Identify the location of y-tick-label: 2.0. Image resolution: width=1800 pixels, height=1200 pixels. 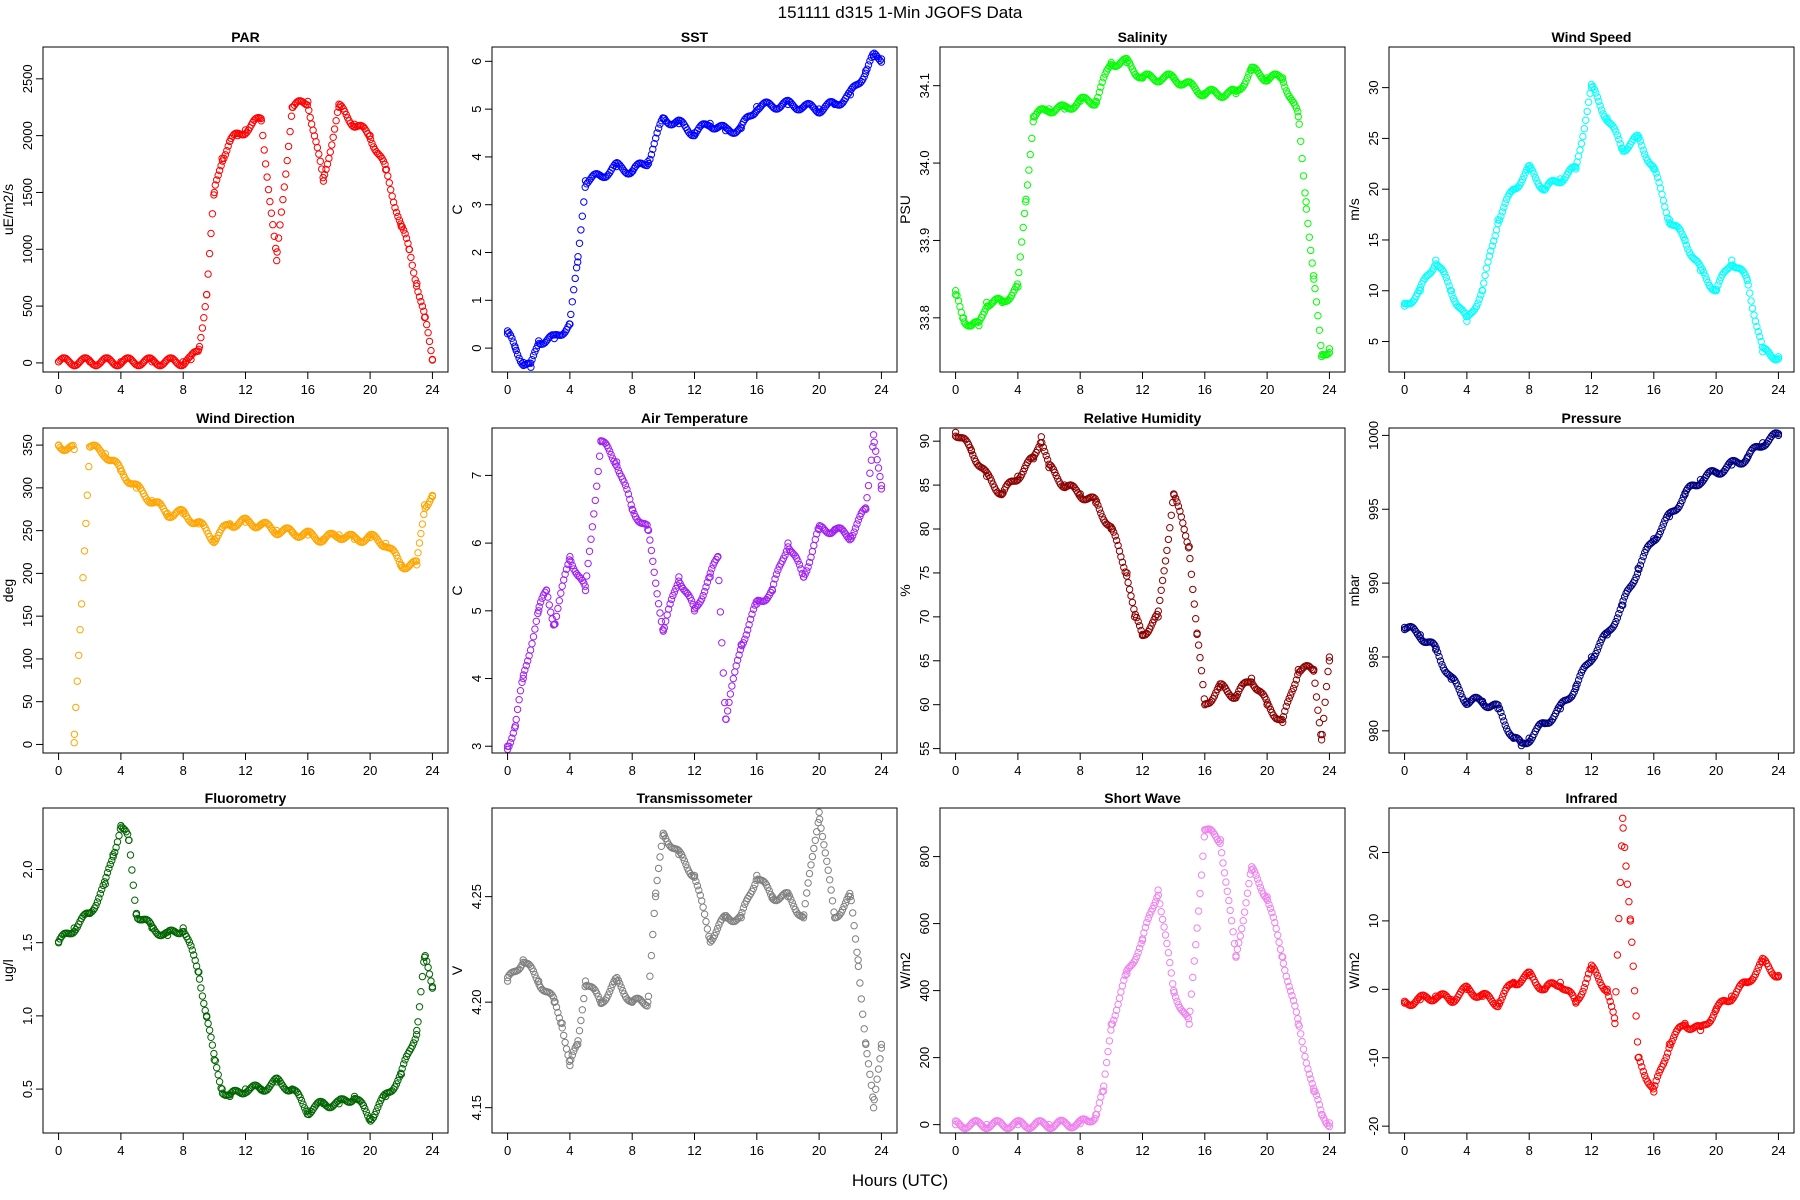
(27, 869).